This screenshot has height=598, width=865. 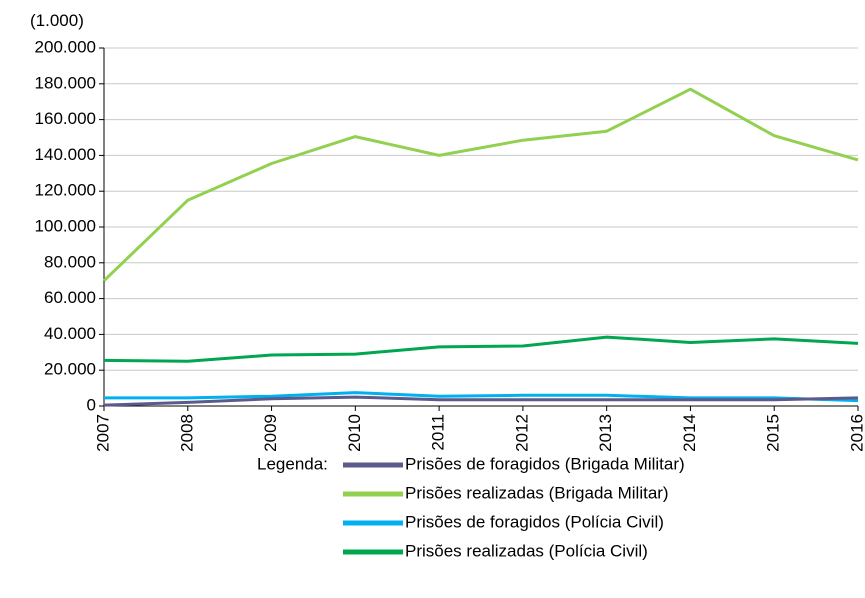 I want to click on legend-label: Prisões realizadas (Brigada Militar), so click(x=537, y=492).